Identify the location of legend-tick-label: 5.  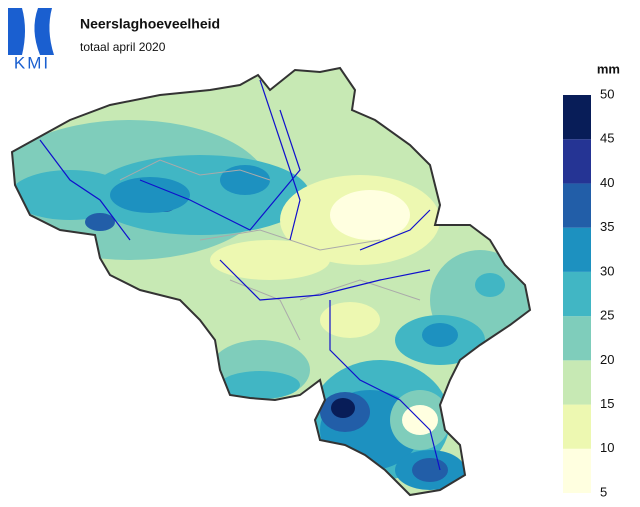
(603, 491).